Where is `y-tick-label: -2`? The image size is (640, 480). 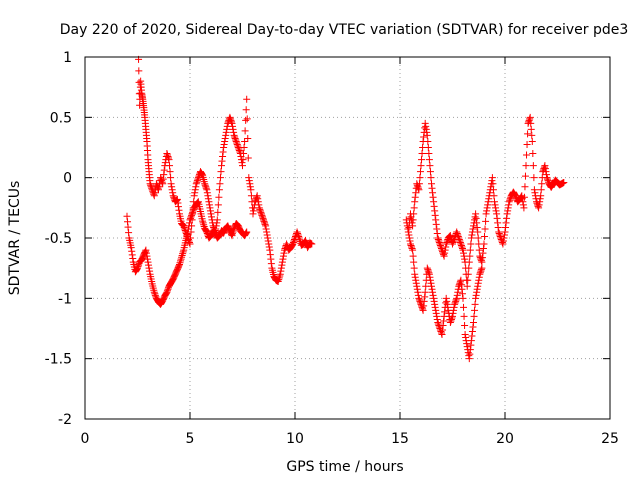 y-tick-label: -2 is located at coordinates (65, 420).